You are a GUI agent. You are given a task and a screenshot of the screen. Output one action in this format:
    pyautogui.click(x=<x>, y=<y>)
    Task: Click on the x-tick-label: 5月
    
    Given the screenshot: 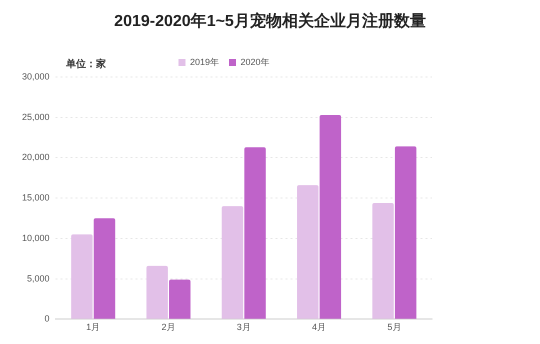 What is the action you would take?
    pyautogui.click(x=394, y=327)
    